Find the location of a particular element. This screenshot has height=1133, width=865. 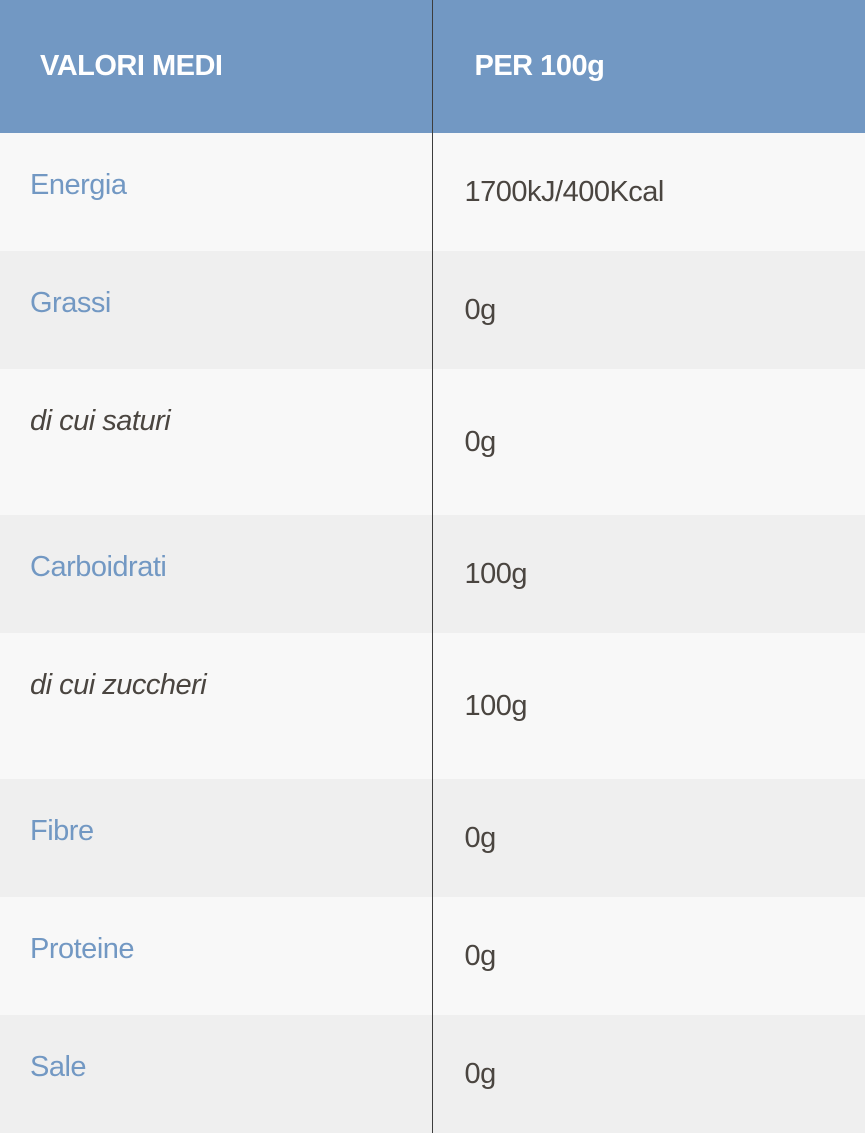

table-row: Sale 0g is located at coordinates (432, 1074).